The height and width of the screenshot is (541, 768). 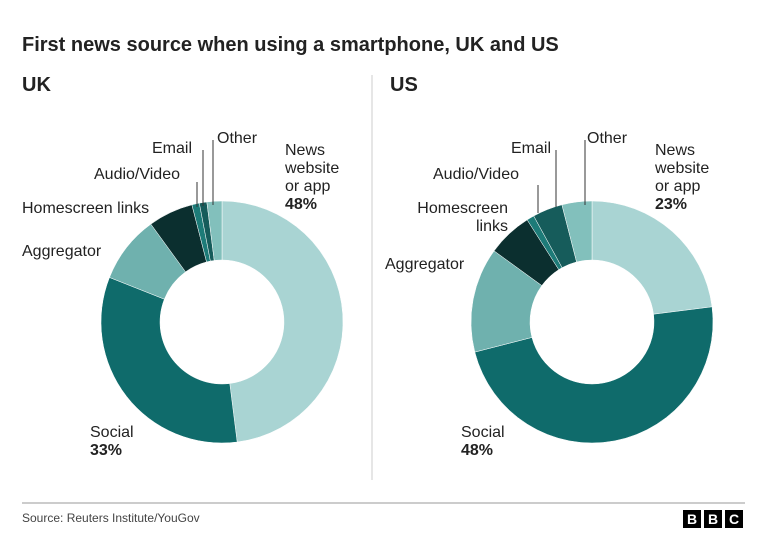 What do you see at coordinates (671, 204) in the screenshot?
I see `value-label: 23%` at bounding box center [671, 204].